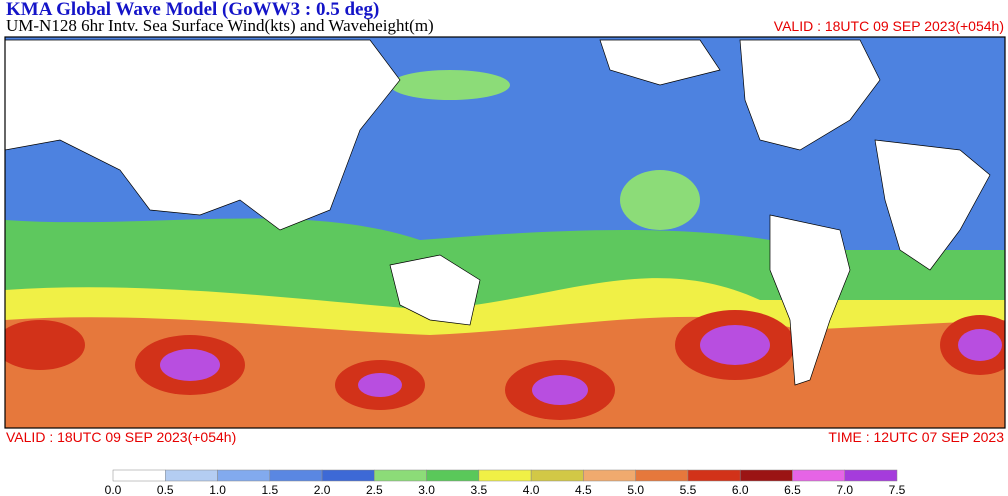 This screenshot has width=1008, height=496. Describe the element at coordinates (792, 489) in the screenshot. I see `colorbar-label: 6.5` at that location.